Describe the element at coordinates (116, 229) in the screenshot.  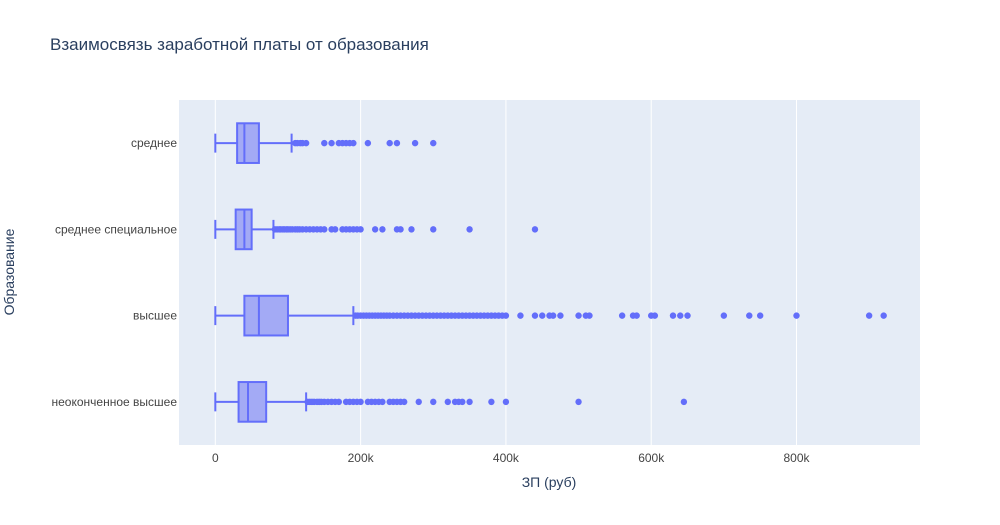
I see `y-tick-label: среднее специальное` at that location.